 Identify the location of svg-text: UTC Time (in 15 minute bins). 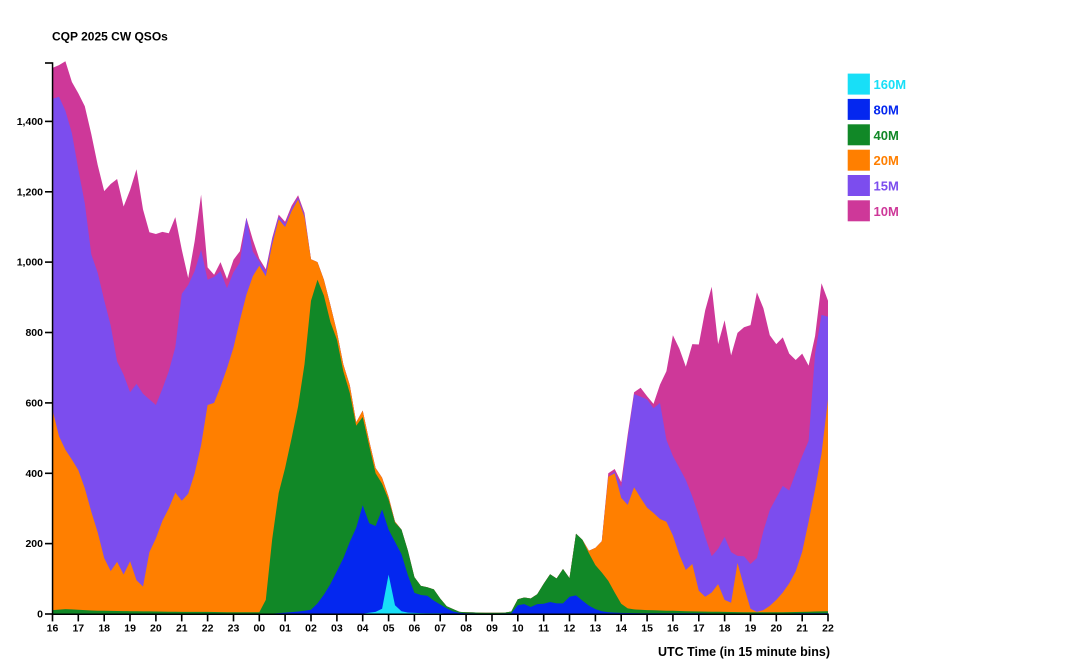
(744, 652).